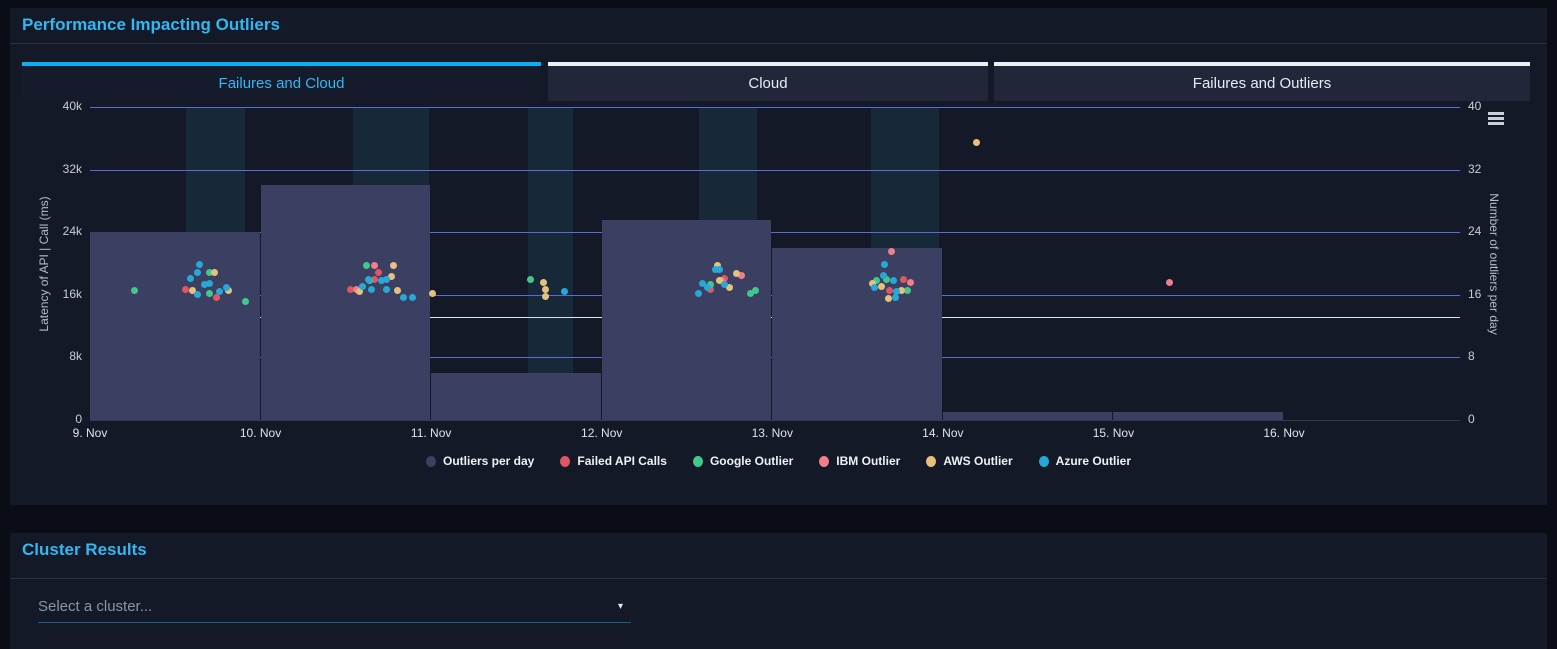 The image size is (1557, 649). Describe the element at coordinates (72, 293) in the screenshot. I see `y-left-tick-label: 16k` at that location.